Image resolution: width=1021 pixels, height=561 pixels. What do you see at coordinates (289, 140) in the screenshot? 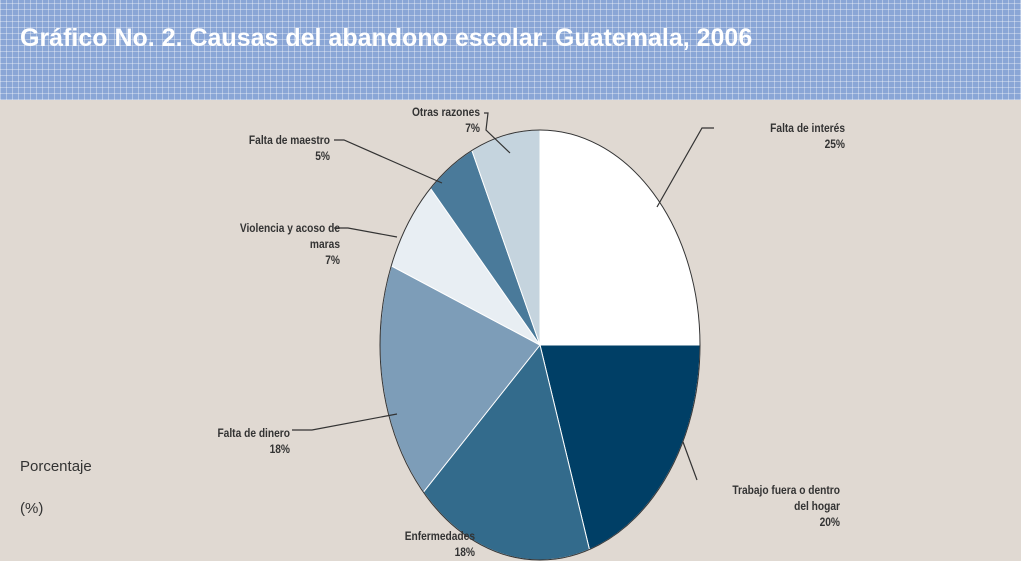
I see `category-label: Falta de maestro` at bounding box center [289, 140].